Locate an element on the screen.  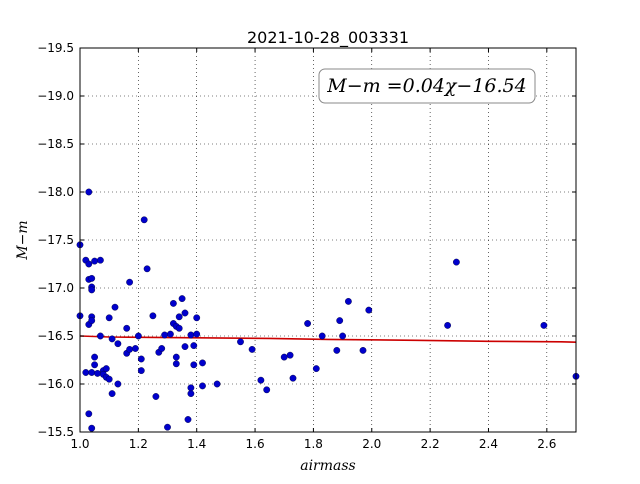
annotation-text: M−m =0.04χ−16.54 is located at coordinates (426, 86).